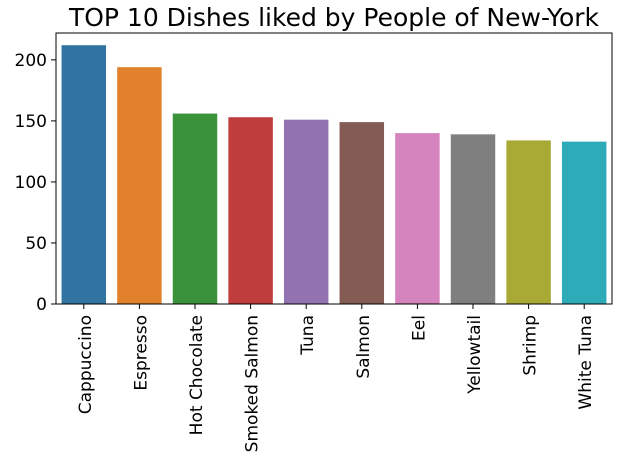  What do you see at coordinates (31, 122) in the screenshot?
I see `y-tick-label: 150` at bounding box center [31, 122].